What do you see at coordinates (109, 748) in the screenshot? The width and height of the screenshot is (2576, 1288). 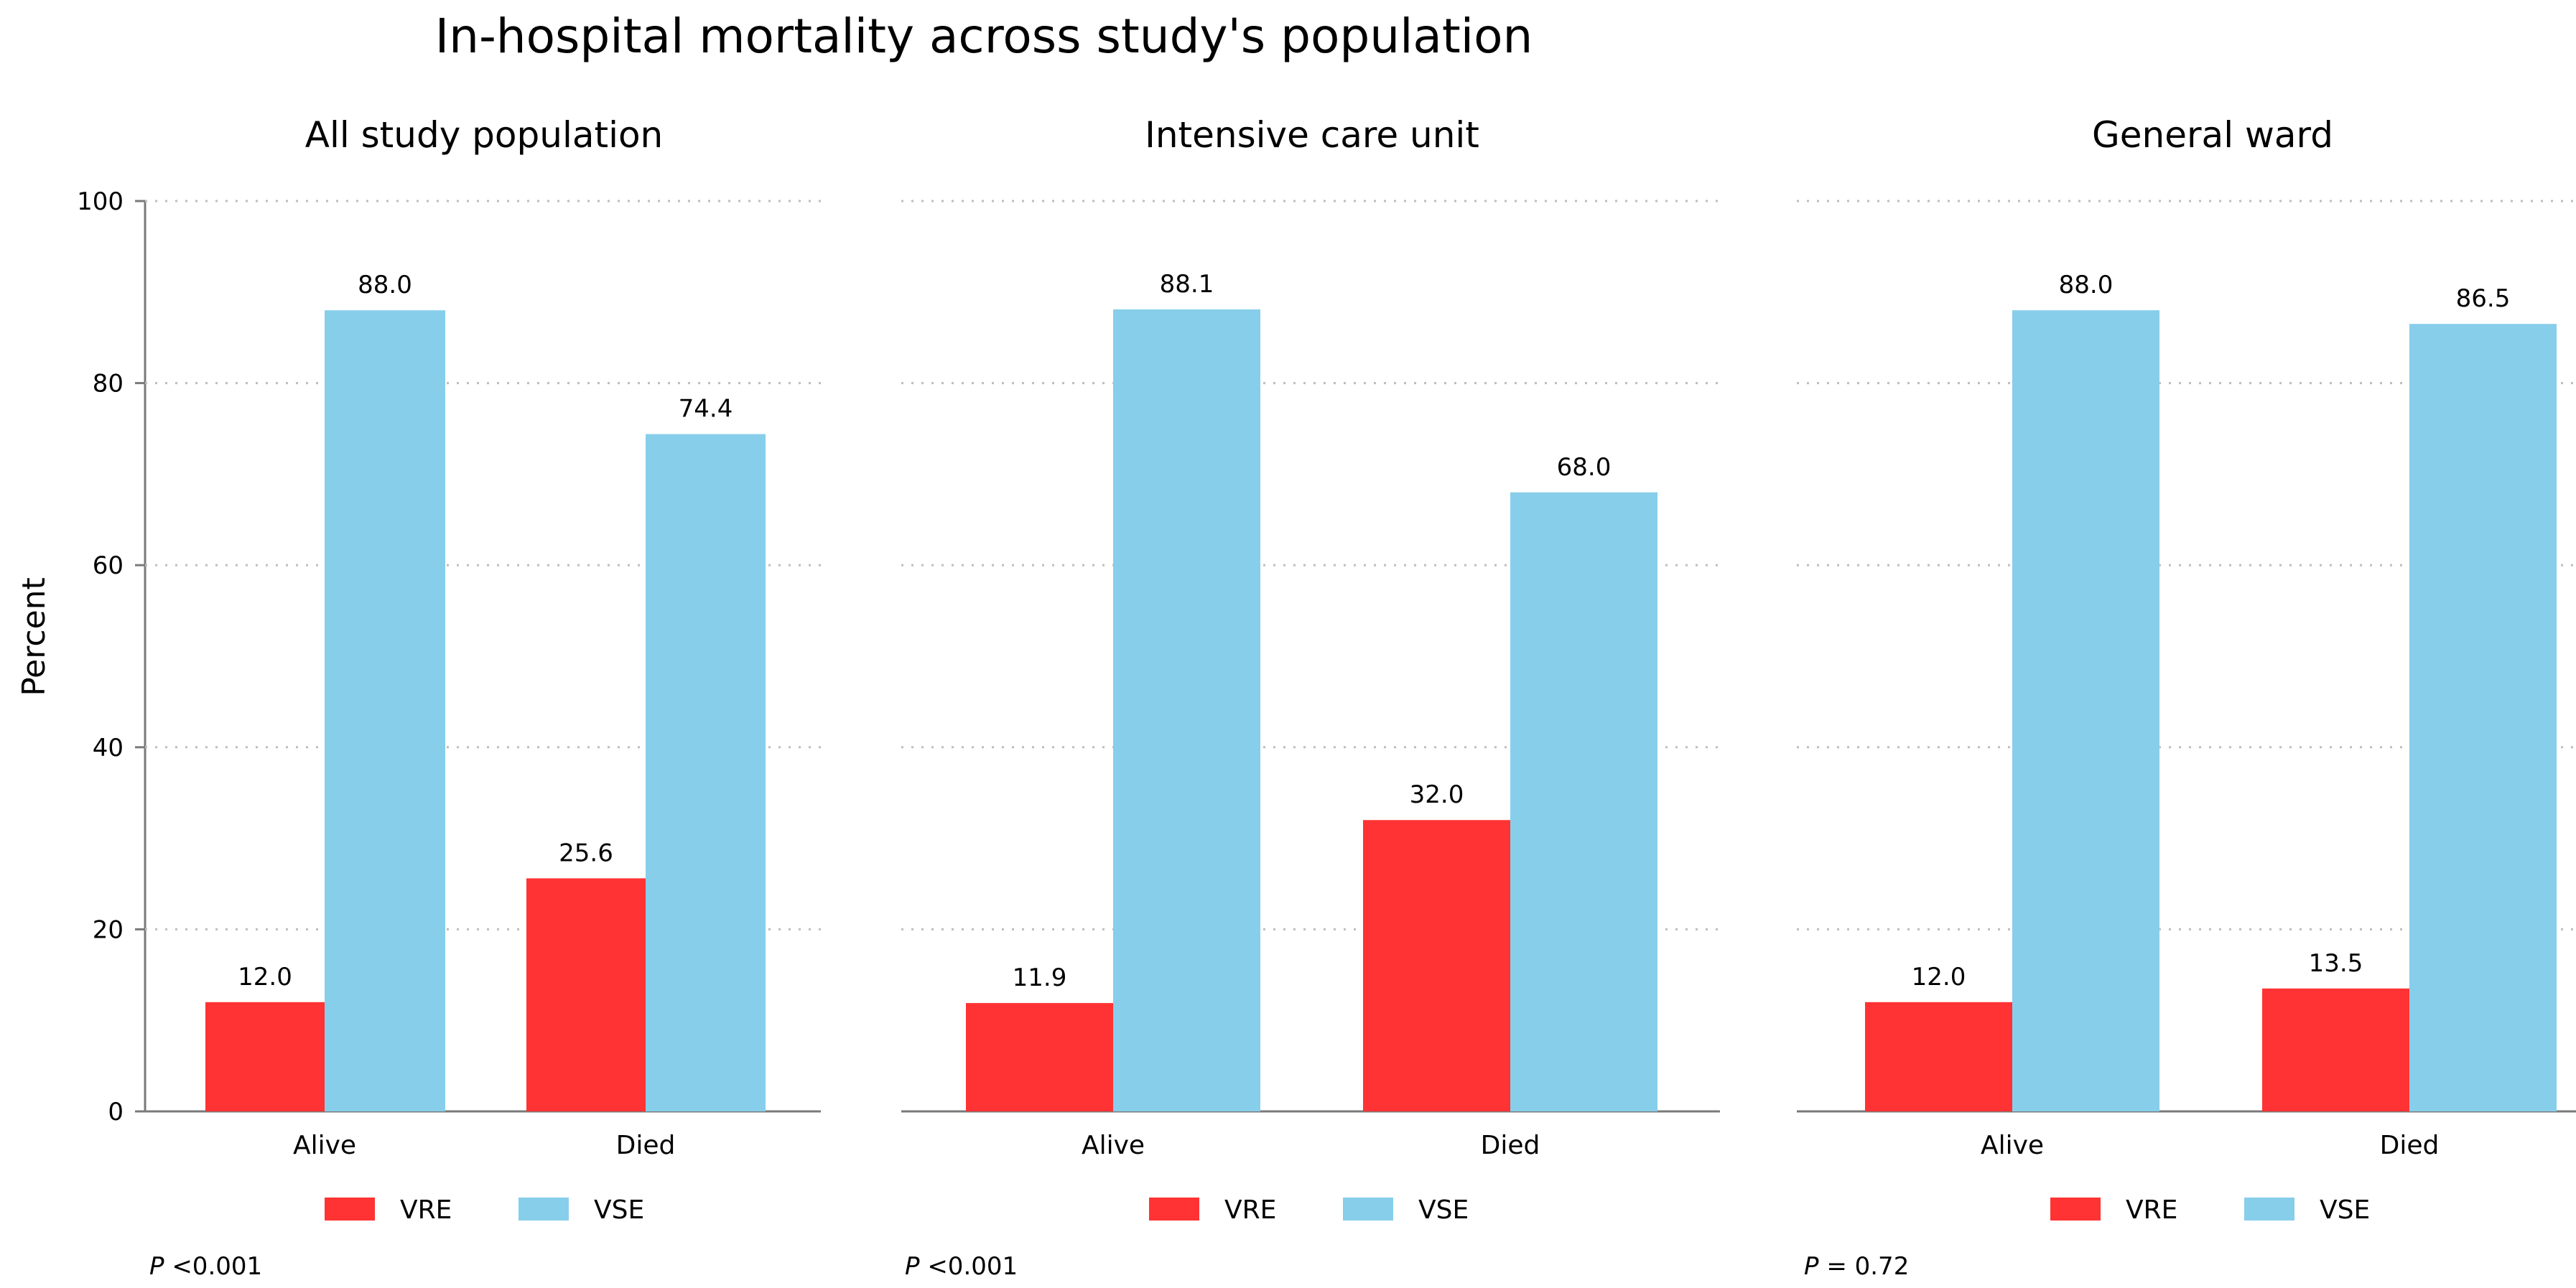 I see `y-tick-label: 40` at bounding box center [109, 748].